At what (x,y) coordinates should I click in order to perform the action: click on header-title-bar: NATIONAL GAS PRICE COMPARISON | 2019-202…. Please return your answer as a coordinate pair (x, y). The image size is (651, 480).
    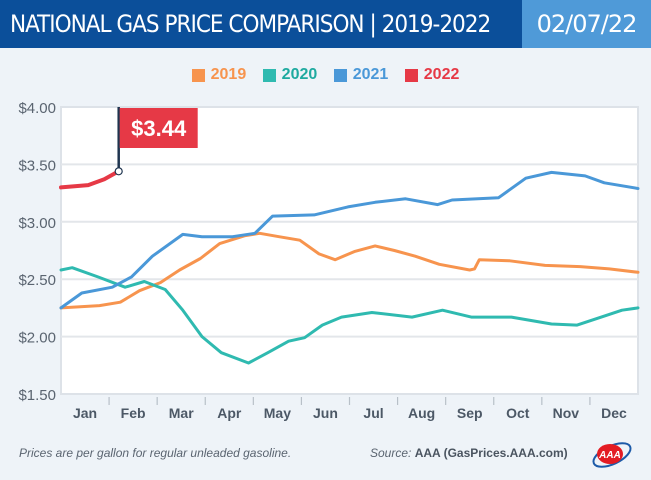
    Looking at the image, I should click on (261, 24).